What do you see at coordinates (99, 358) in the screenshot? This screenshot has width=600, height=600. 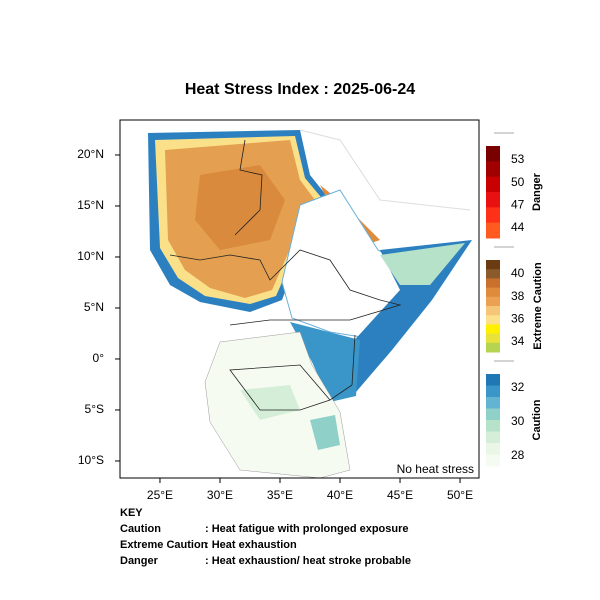 I see `lat-tick-label: 0°` at bounding box center [99, 358].